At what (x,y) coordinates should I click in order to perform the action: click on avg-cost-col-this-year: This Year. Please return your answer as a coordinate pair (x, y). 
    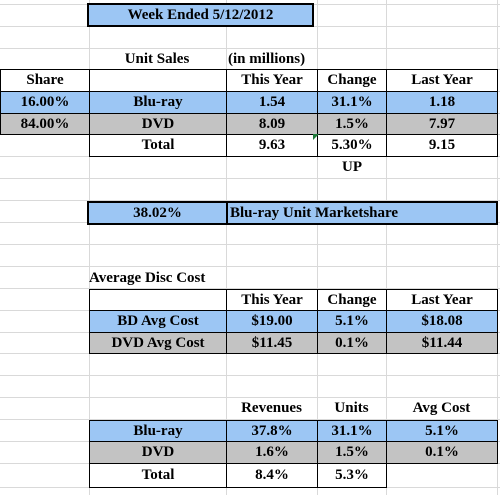
    Looking at the image, I should click on (272, 300).